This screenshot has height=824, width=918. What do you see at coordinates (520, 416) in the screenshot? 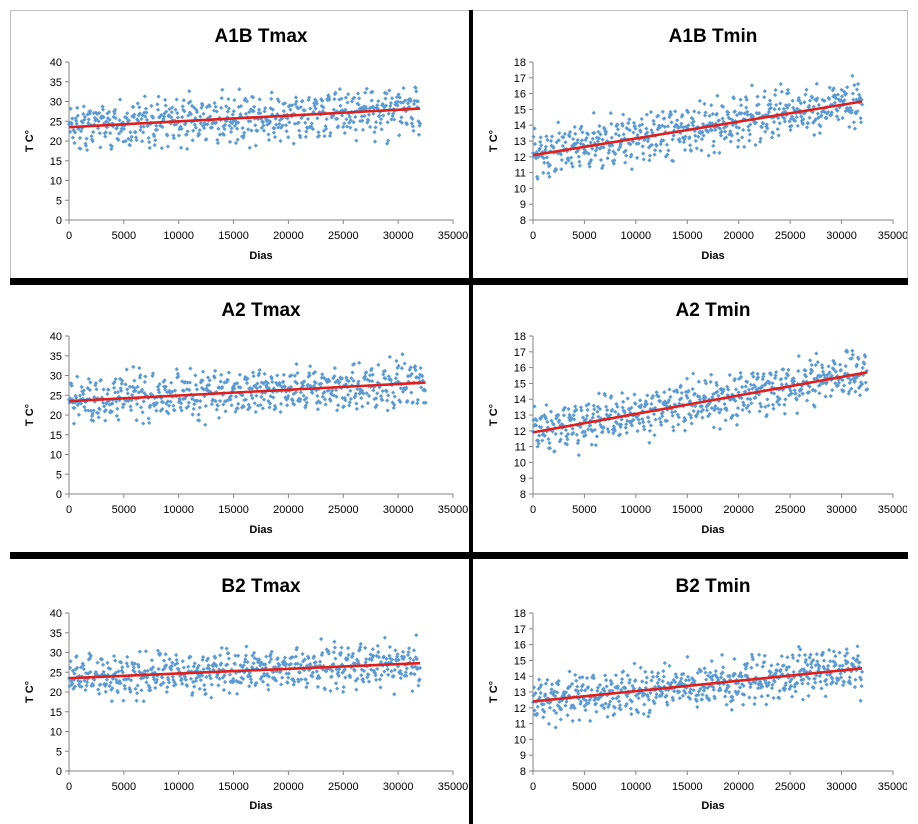
I see `y-tick-label: 13` at bounding box center [520, 416].